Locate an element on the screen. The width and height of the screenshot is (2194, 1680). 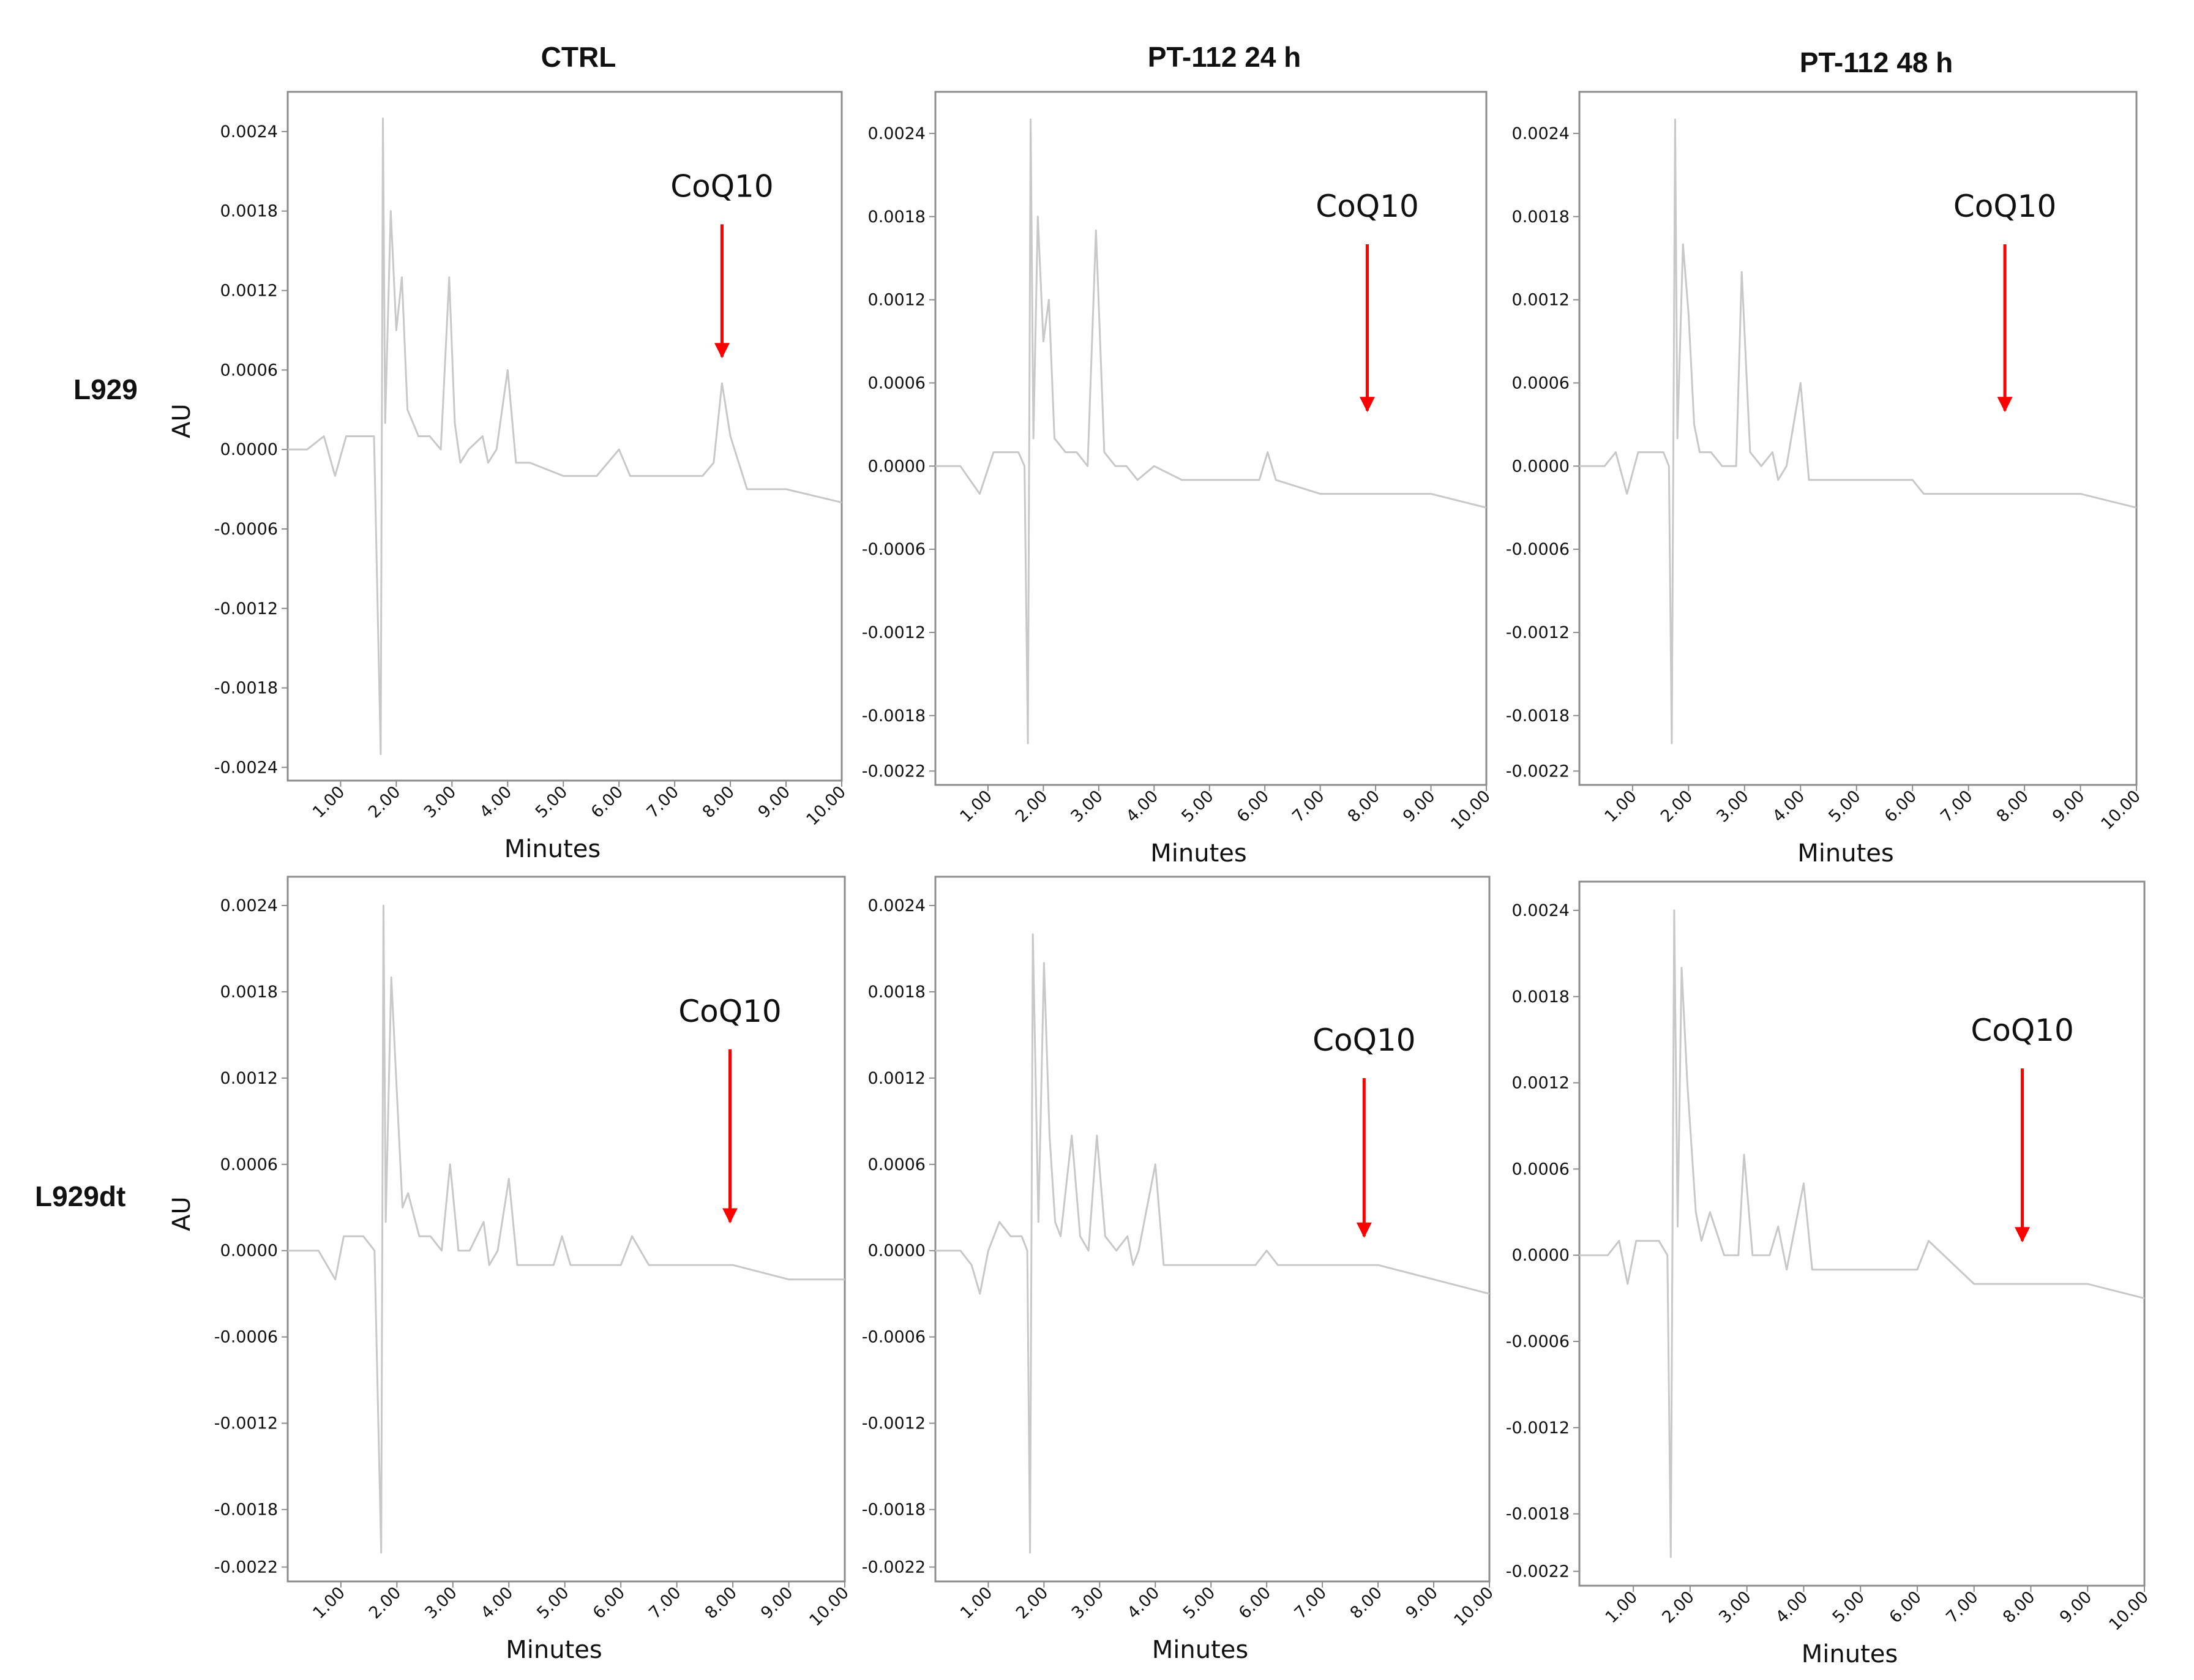
row-label-l929dt: L929dt is located at coordinates (80, 1196).